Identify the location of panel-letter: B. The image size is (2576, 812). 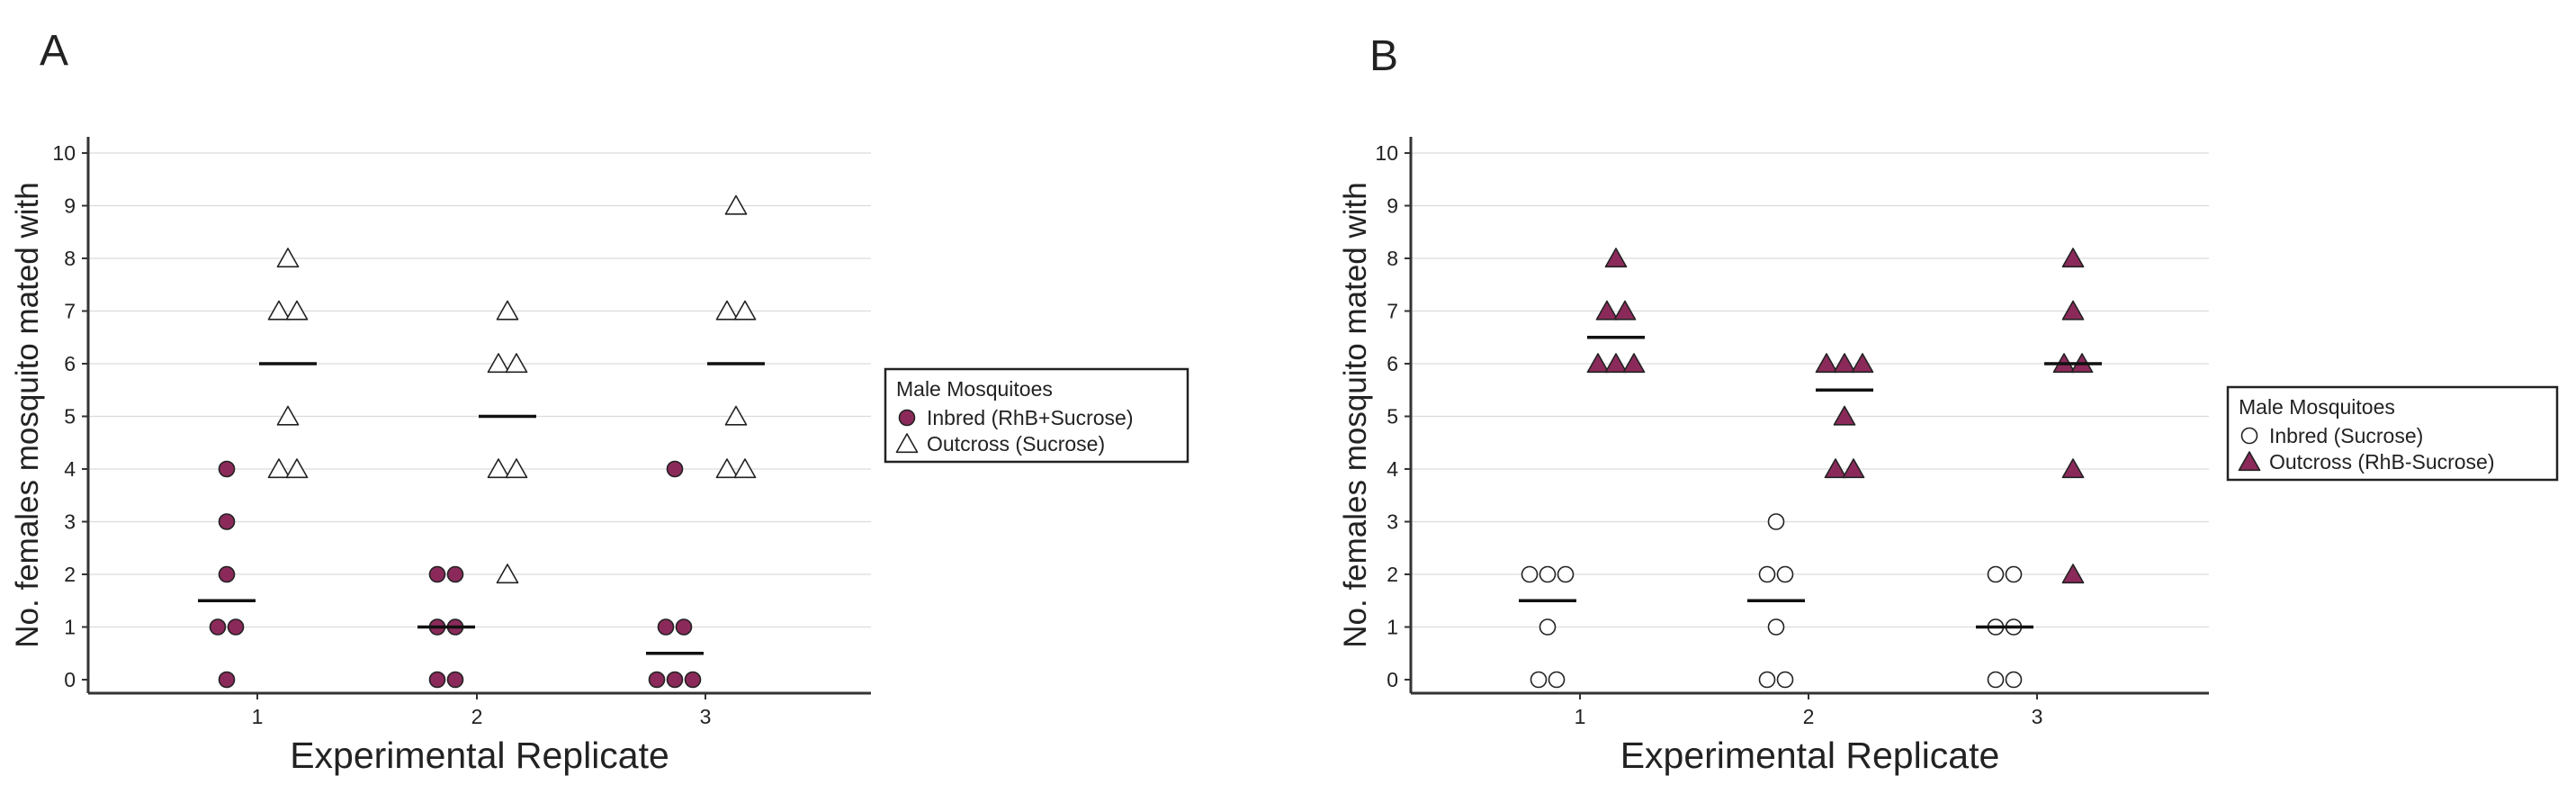
(1384, 56).